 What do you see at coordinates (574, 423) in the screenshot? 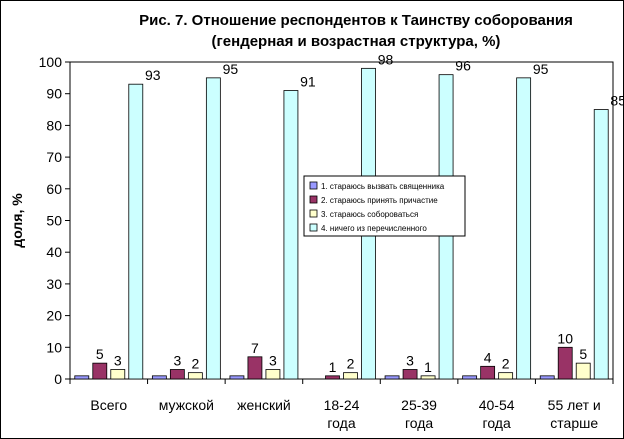
I see `x-tick-label: старше` at bounding box center [574, 423].